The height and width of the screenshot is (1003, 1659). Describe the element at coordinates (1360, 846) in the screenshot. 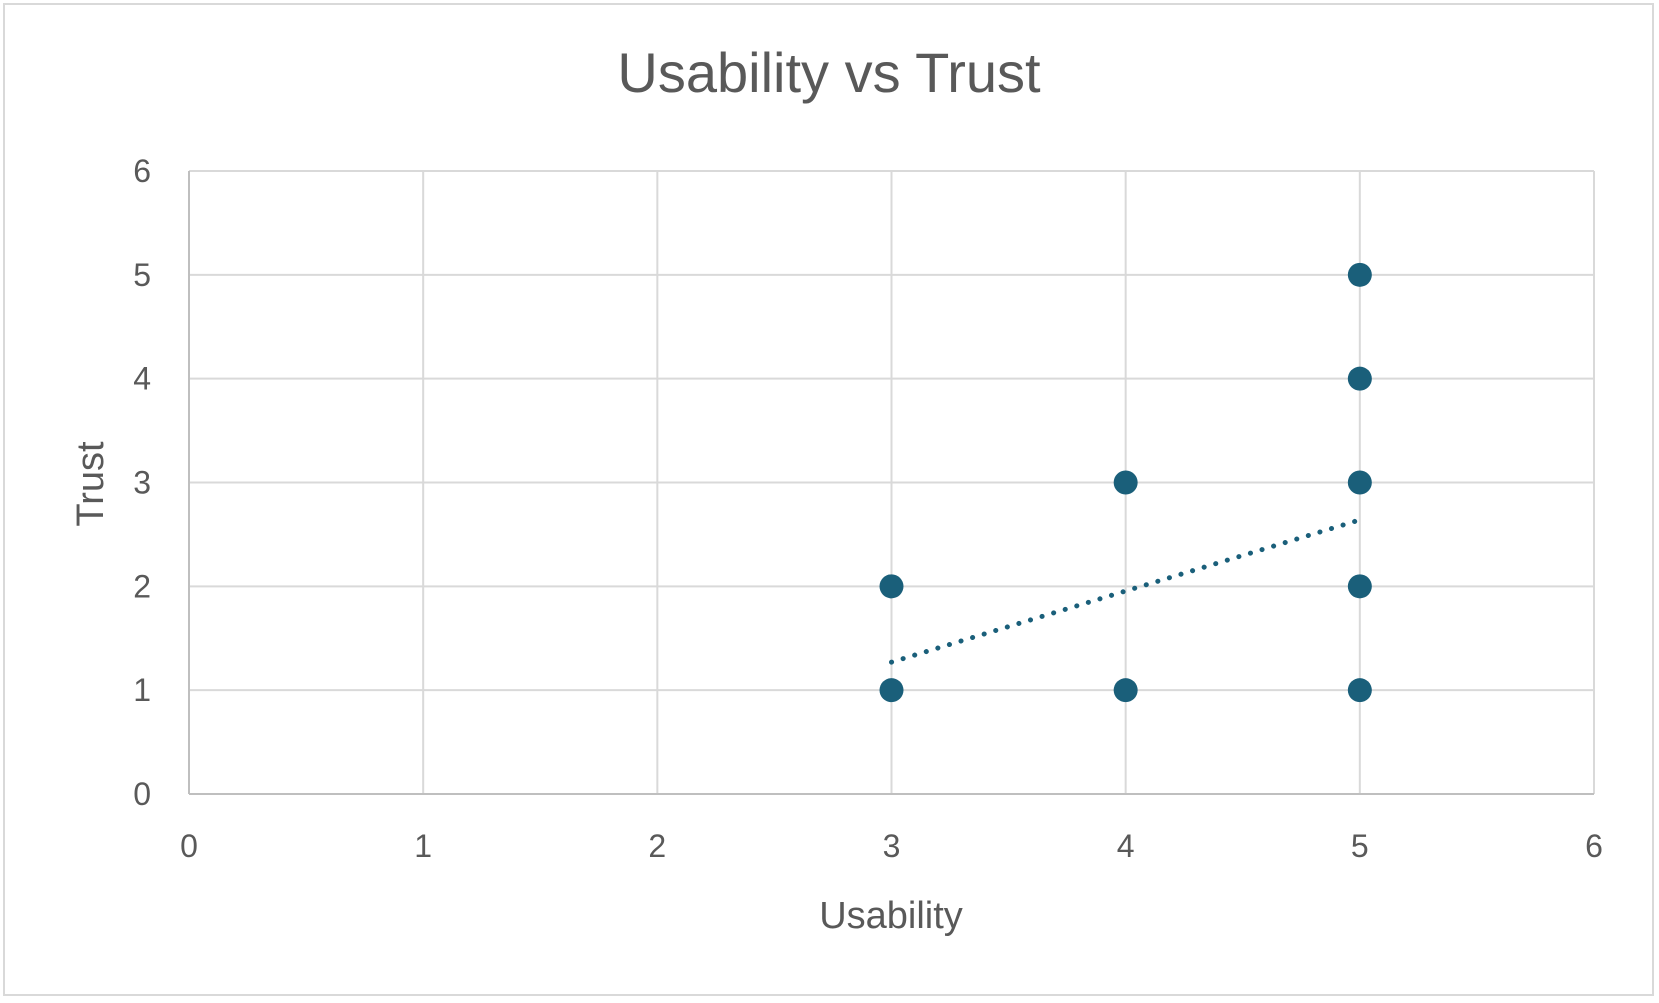

I see `x-tick-label: 5` at that location.